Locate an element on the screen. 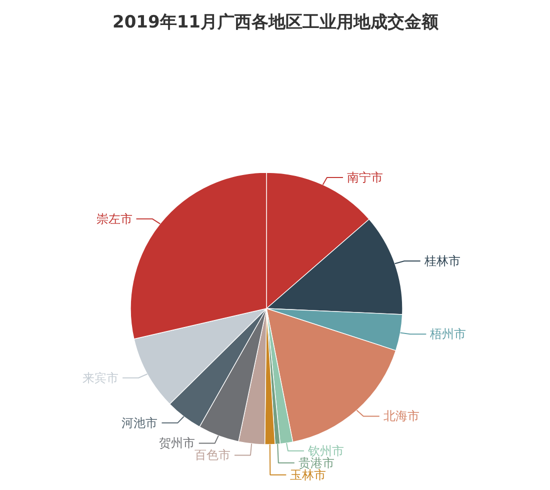 The height and width of the screenshot is (490, 550). slice-label: 来宾市 is located at coordinates (100, 377).